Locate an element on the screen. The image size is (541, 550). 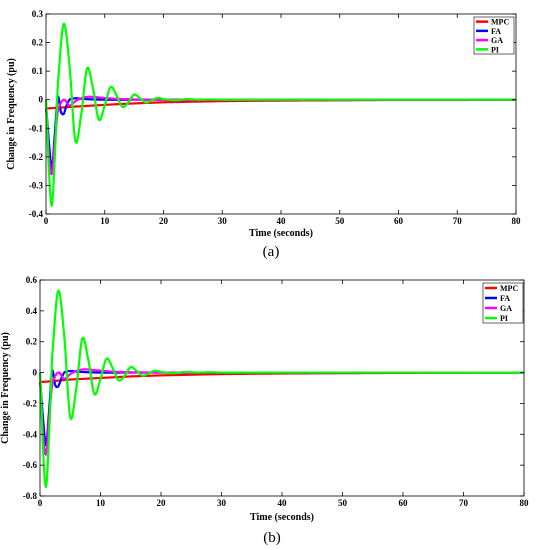
x-axis-label-b: Time (seconds) is located at coordinates (282, 517).